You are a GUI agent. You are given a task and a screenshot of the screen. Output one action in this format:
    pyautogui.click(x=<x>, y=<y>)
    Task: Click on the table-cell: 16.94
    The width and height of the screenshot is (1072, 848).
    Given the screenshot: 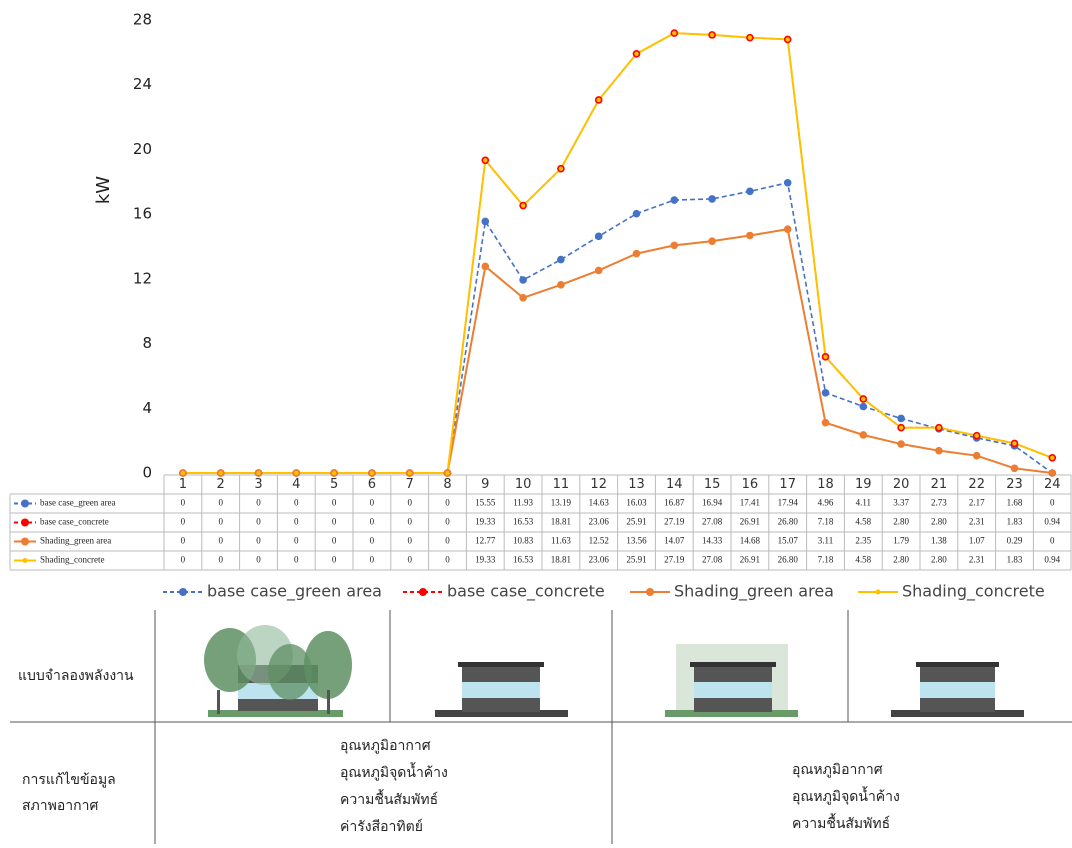 What is the action you would take?
    pyautogui.click(x=712, y=503)
    